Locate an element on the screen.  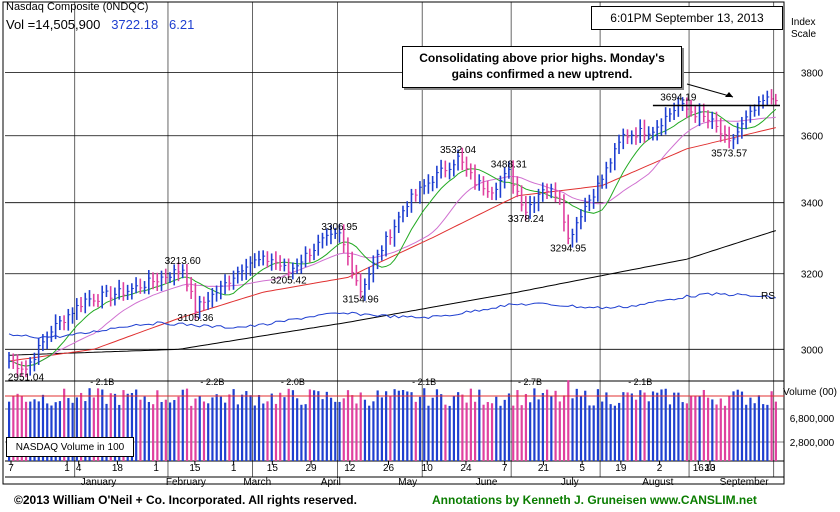
rs-line is located at coordinates (392, 315).